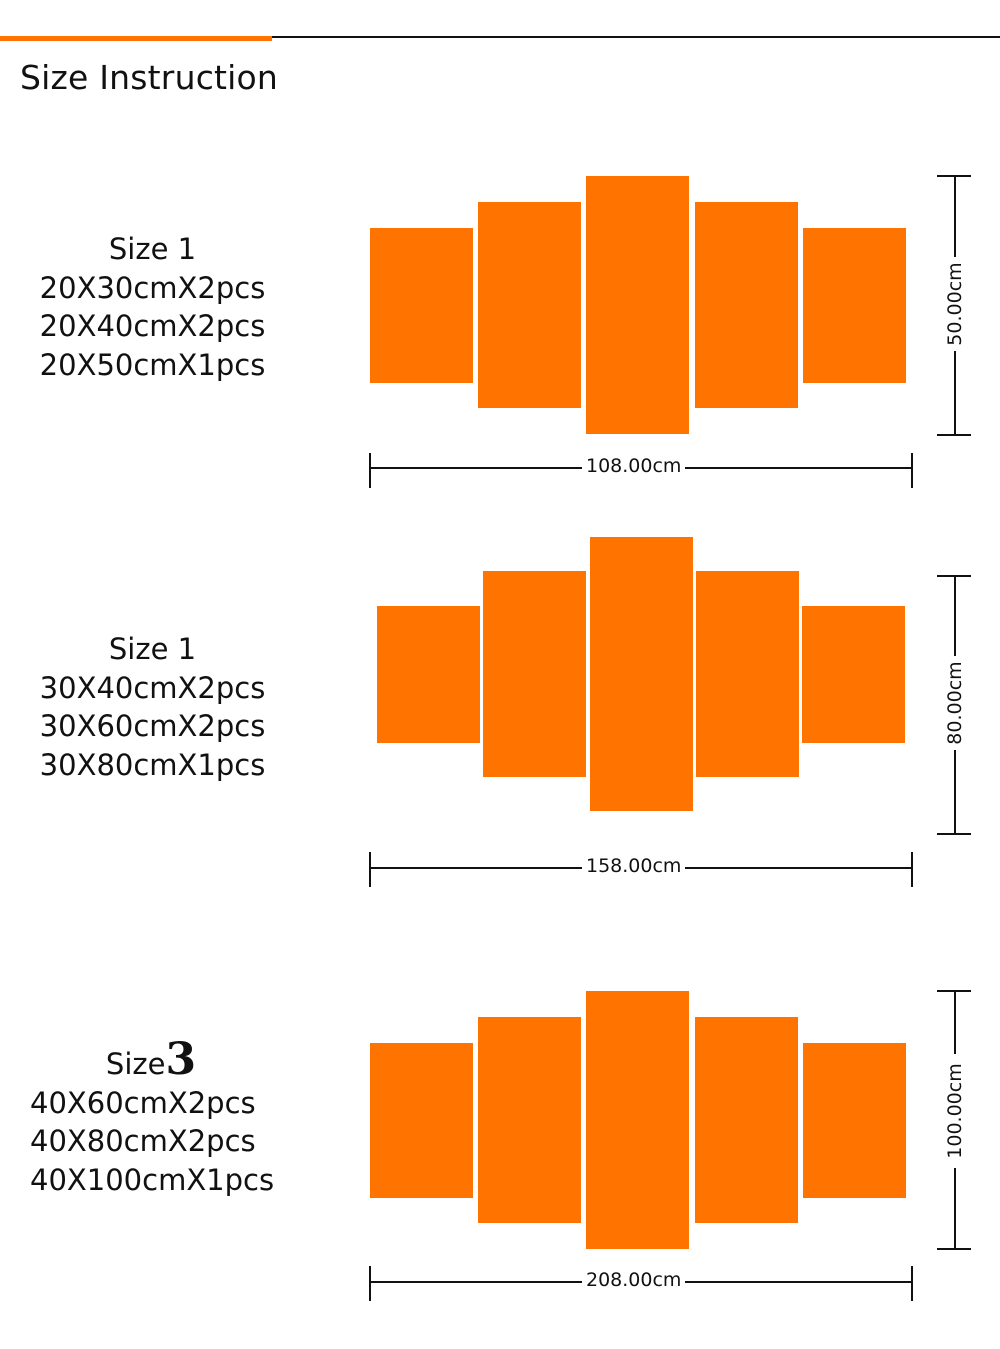  I want to click on width-label: 208.00cm, so click(634, 1280).